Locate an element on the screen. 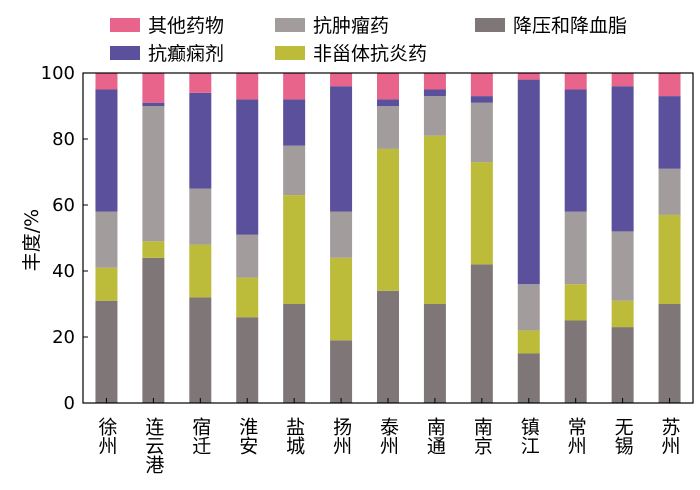 This screenshot has width=700, height=490. x-tick-label: 常州 is located at coordinates (576, 436).